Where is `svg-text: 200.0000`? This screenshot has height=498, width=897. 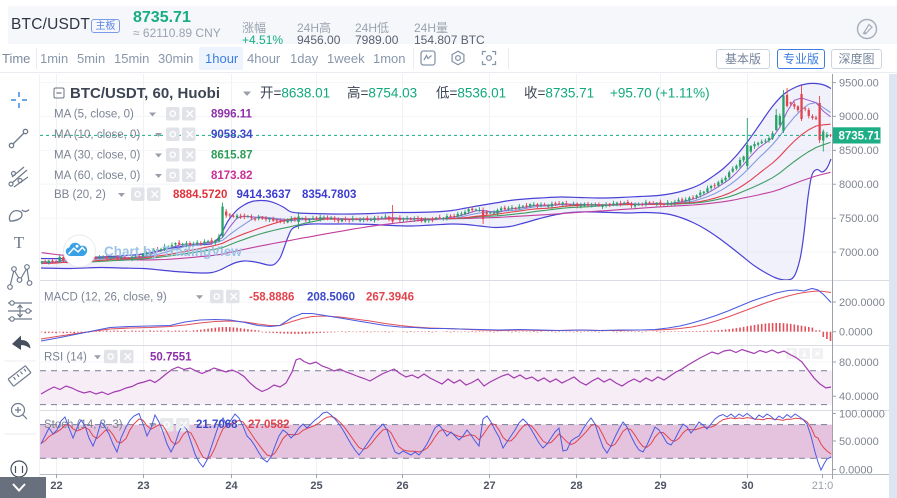 svg-text: 200.0000 is located at coordinates (862, 303).